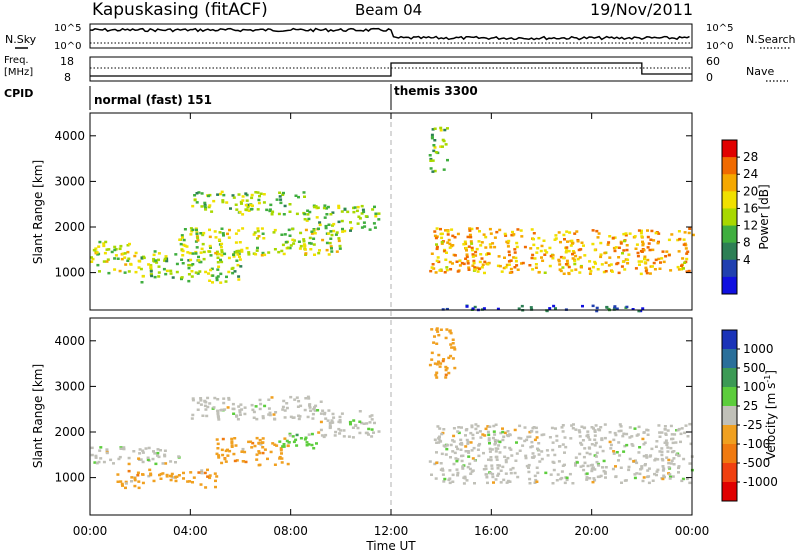 The image size is (800, 554). What do you see at coordinates (21, 39) in the screenshot?
I see `noise-left-label: N.Sky` at bounding box center [21, 39].